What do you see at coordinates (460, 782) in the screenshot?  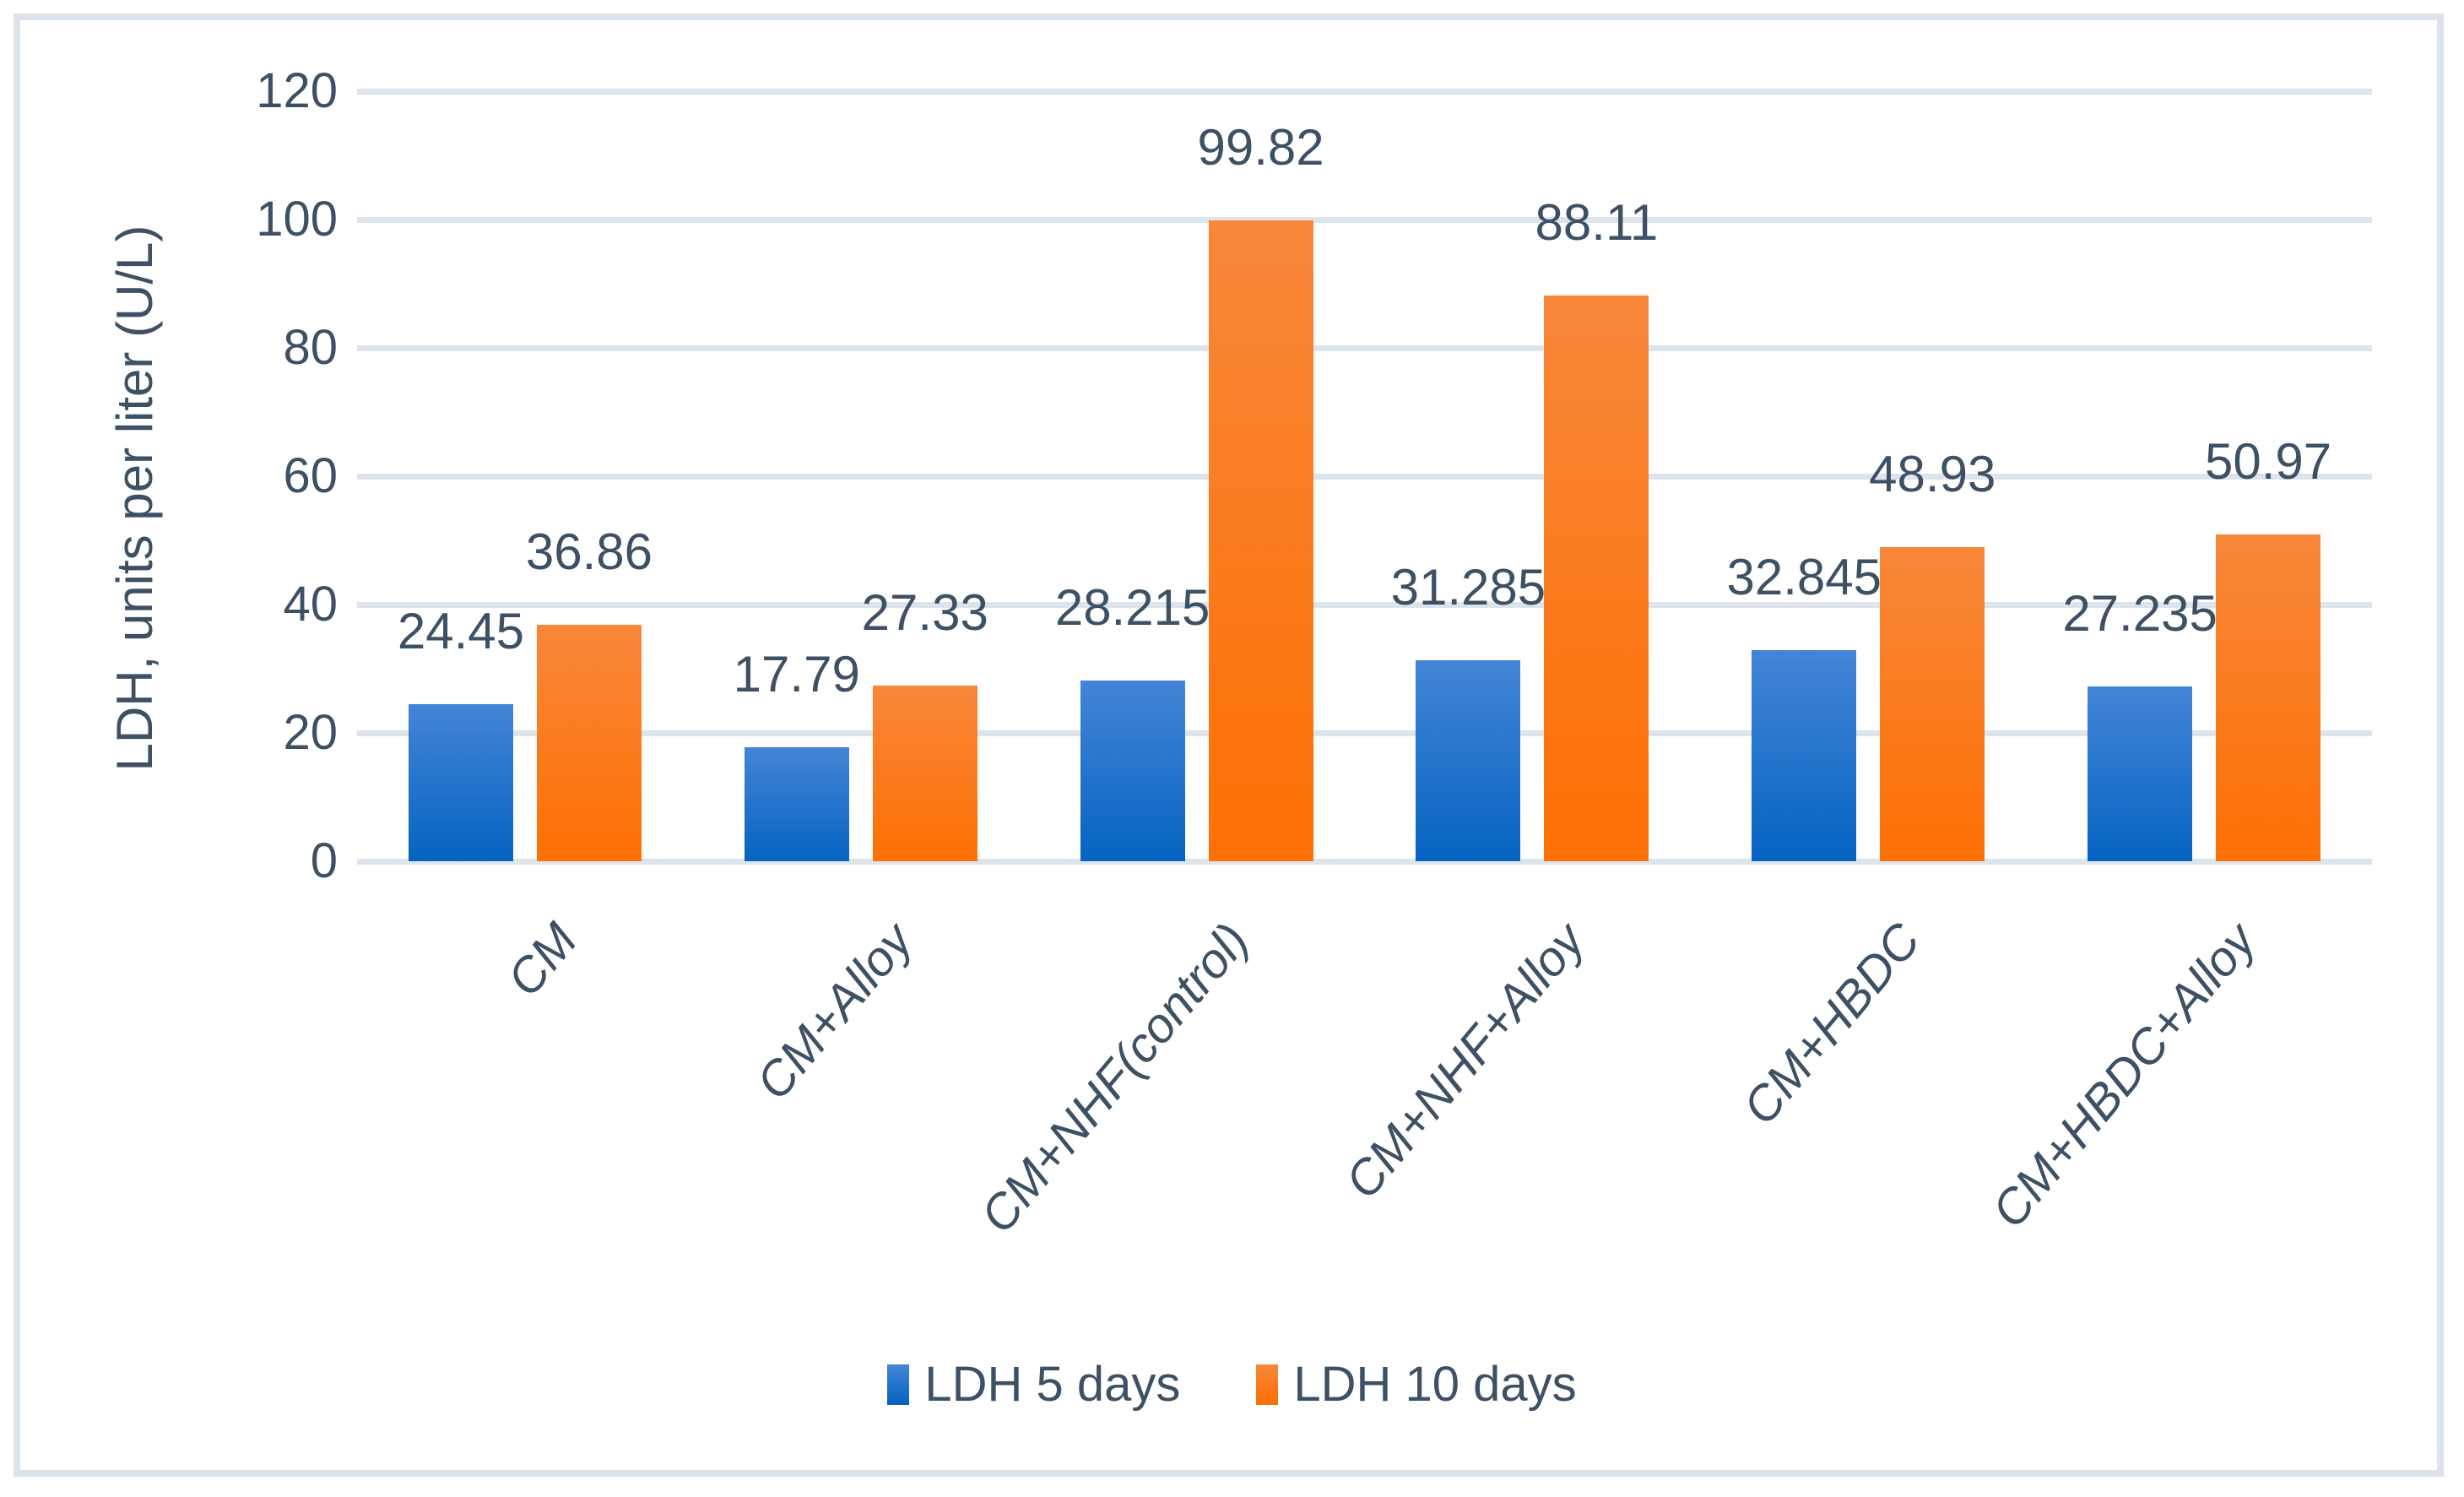 I see `bar-ldh-5-days-CM` at bounding box center [460, 782].